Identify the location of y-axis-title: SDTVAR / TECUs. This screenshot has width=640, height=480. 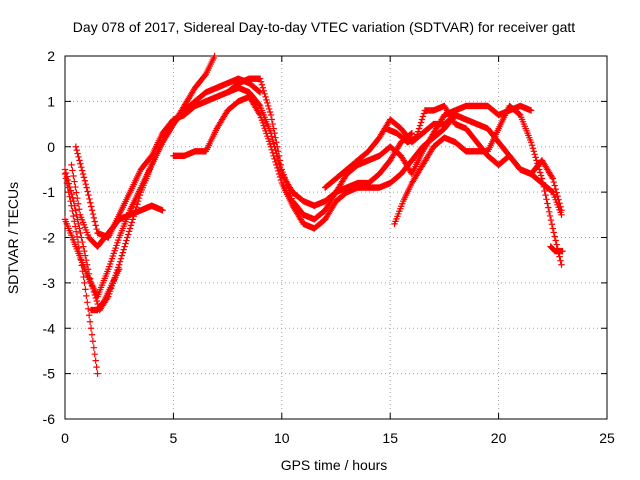
(13, 238).